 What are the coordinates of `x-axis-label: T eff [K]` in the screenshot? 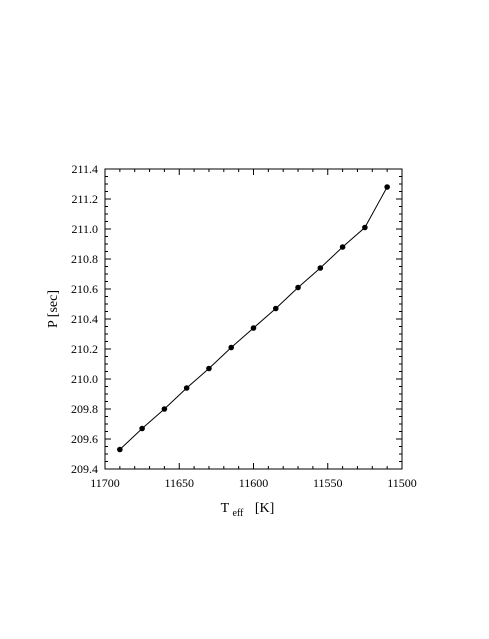 It's located at (248, 510).